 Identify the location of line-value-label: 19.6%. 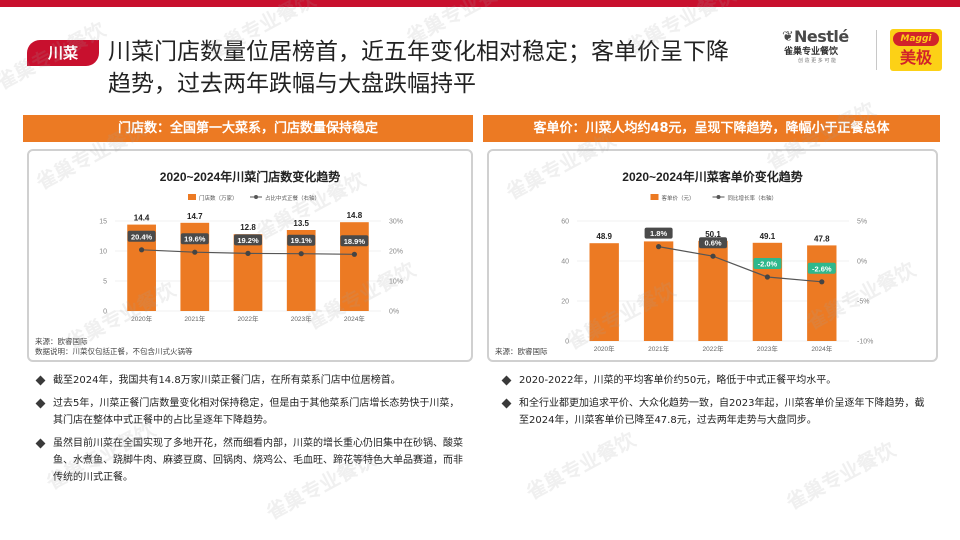
(195, 239).